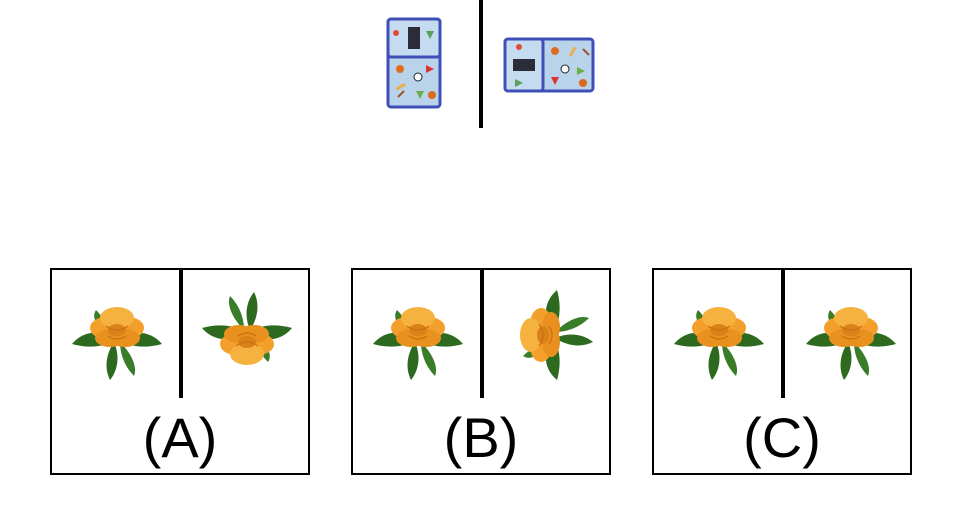 This screenshot has height=526, width=963. Describe the element at coordinates (180, 437) in the screenshot. I see `option-label: (A)` at that location.